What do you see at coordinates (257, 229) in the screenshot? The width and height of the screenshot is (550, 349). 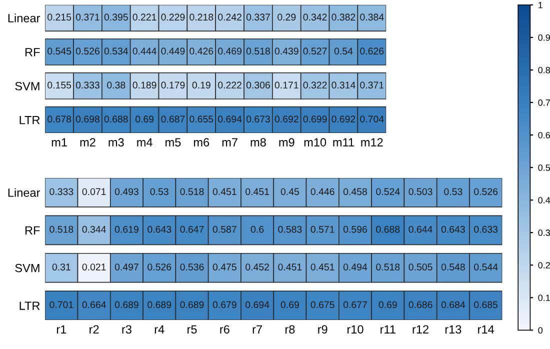 I see `data-label: 0.6` at bounding box center [257, 229].